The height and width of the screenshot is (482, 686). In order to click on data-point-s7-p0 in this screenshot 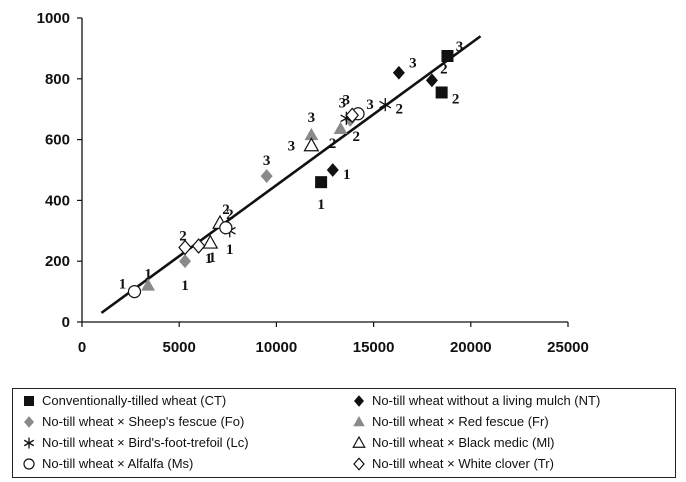, I will do `click(198, 246)`.